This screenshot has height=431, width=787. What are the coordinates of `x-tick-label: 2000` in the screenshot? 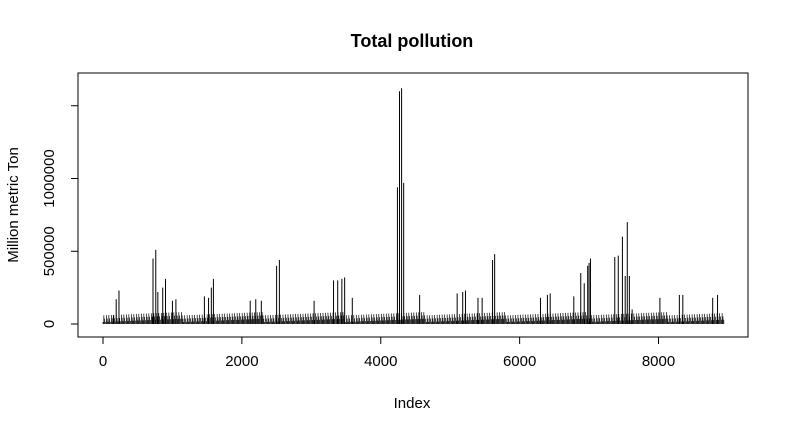 It's located at (241, 361).